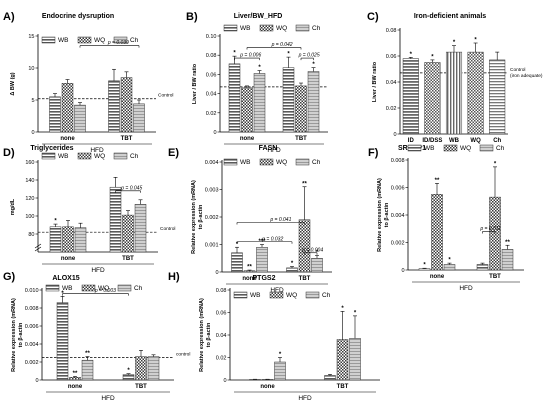 Image resolution: width=550 pixels, height=410 pixels. Describe the element at coordinates (13, 206) in the screenshot. I see `y-axis-label: mg/dL` at that location.